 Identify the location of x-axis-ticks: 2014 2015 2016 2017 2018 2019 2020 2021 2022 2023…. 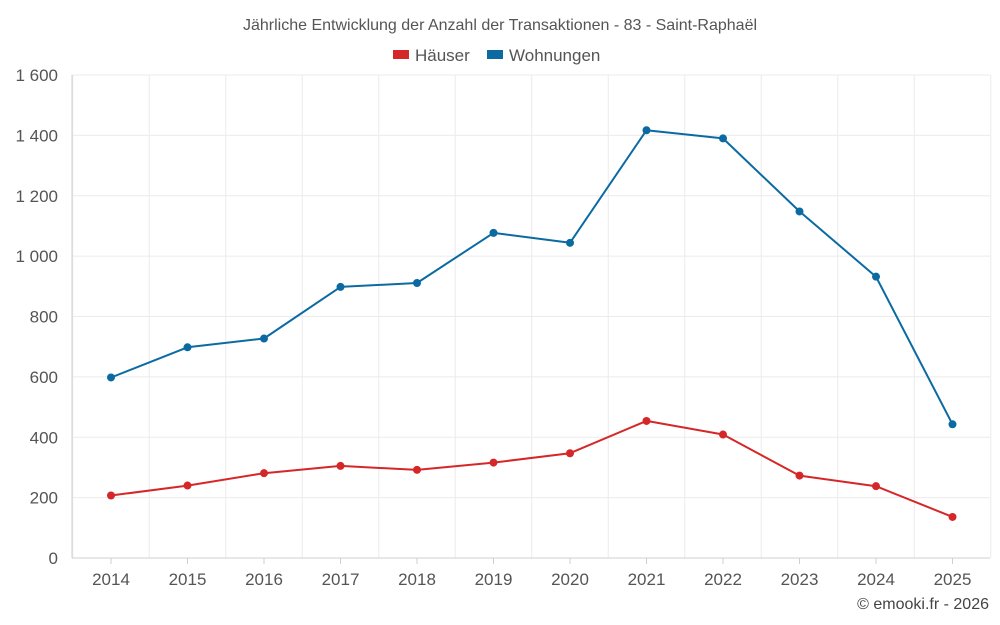
(531, 579).